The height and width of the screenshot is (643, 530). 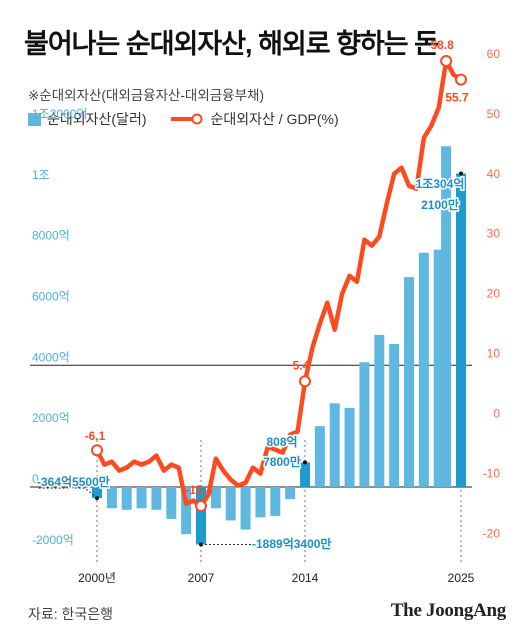 I want to click on left-tick-label: 1조2000억, so click(x=59, y=114).